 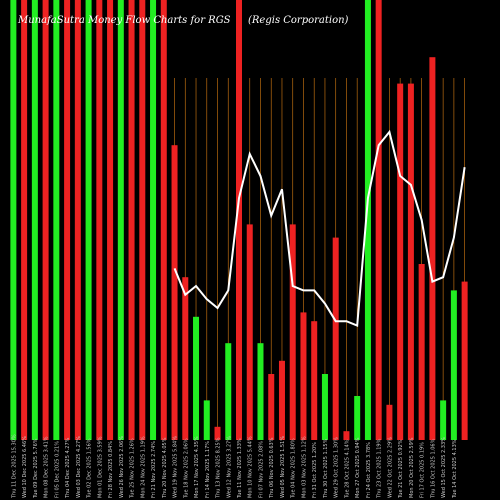 I want to click on chart-title-right: (Regis Corporation), so click(x=298, y=20).